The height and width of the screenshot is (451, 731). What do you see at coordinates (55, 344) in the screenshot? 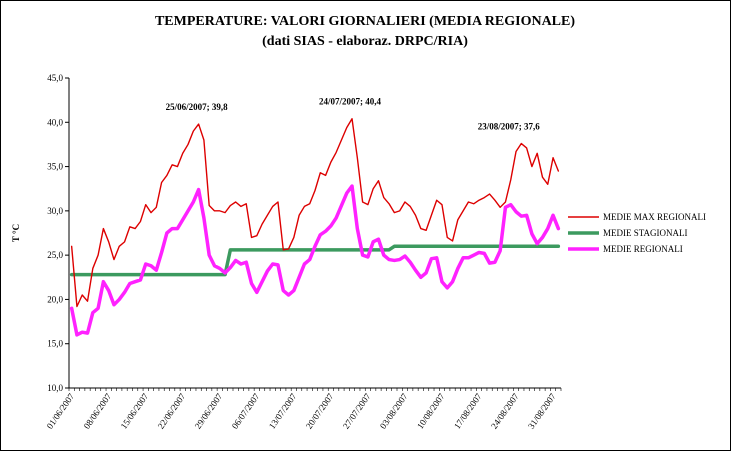
I see `y-tick-label: 15,0` at bounding box center [55, 344].